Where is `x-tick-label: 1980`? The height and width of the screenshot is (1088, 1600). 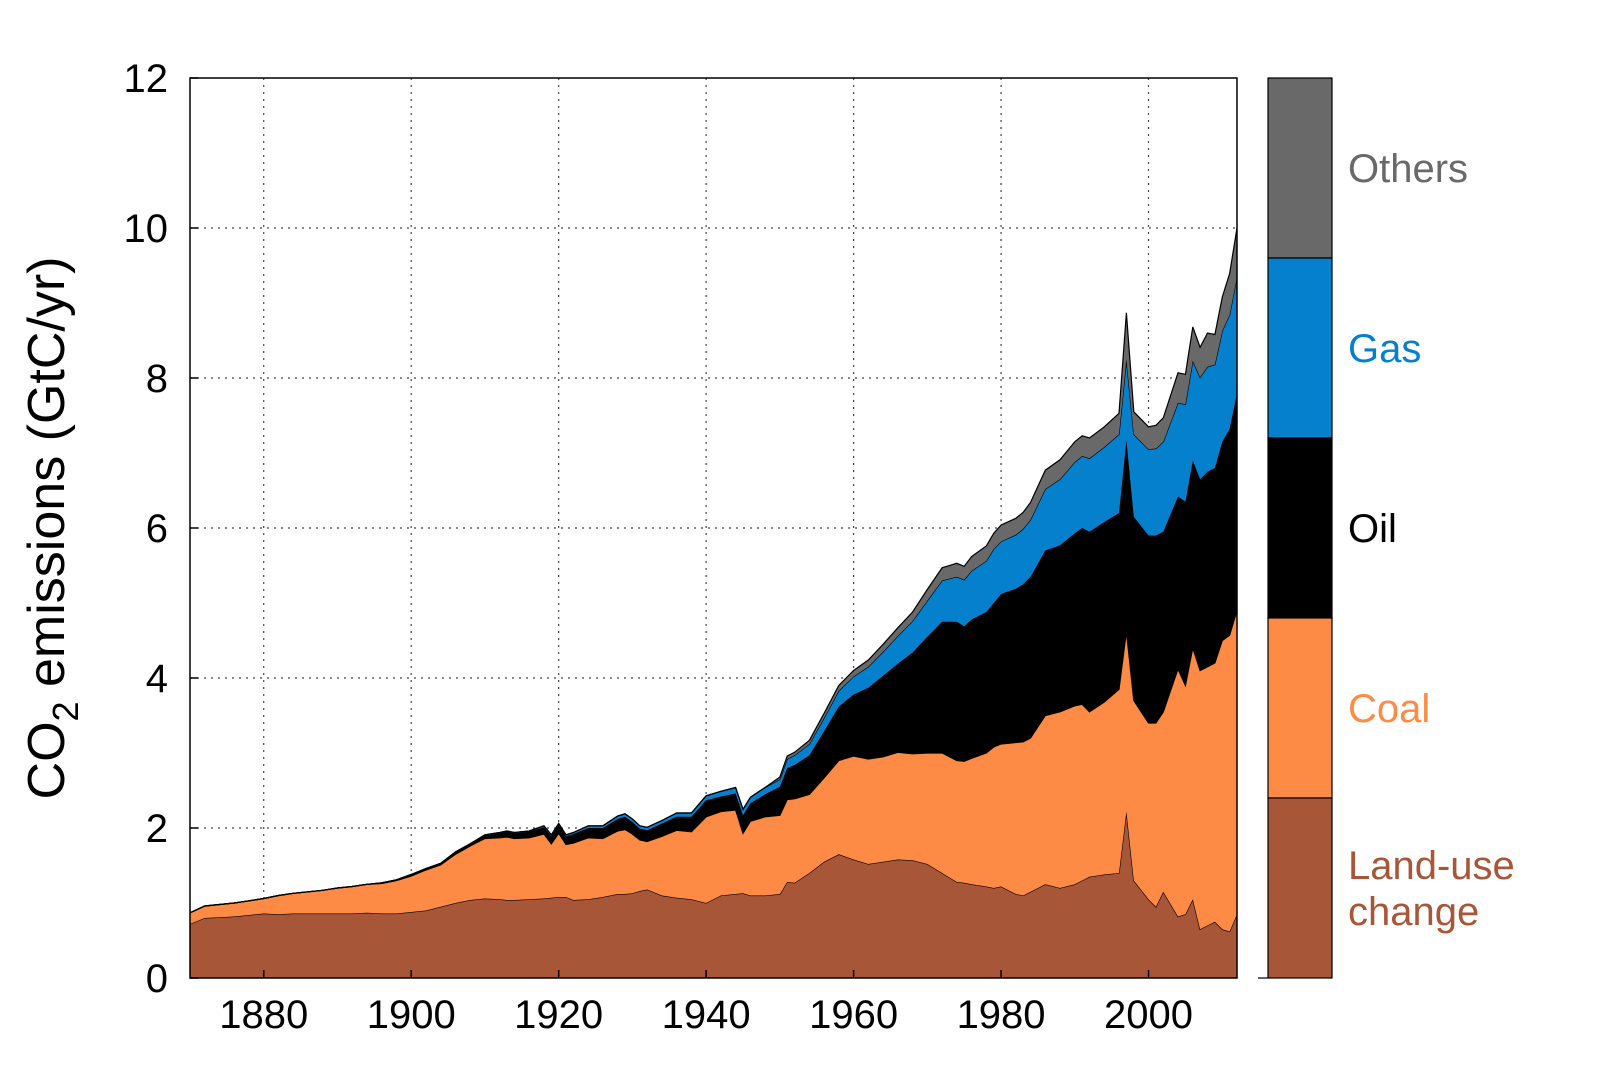
x-tick-label: 1980 is located at coordinates (1001, 1015).